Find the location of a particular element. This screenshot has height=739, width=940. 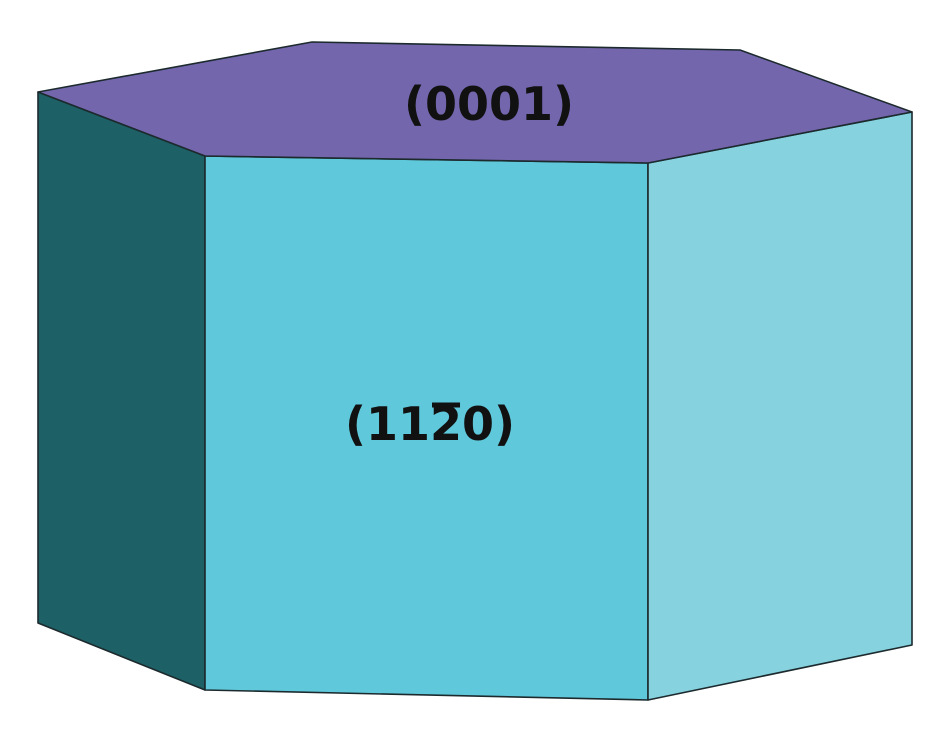

front-face-label-start: (11 is located at coordinates (387, 424).